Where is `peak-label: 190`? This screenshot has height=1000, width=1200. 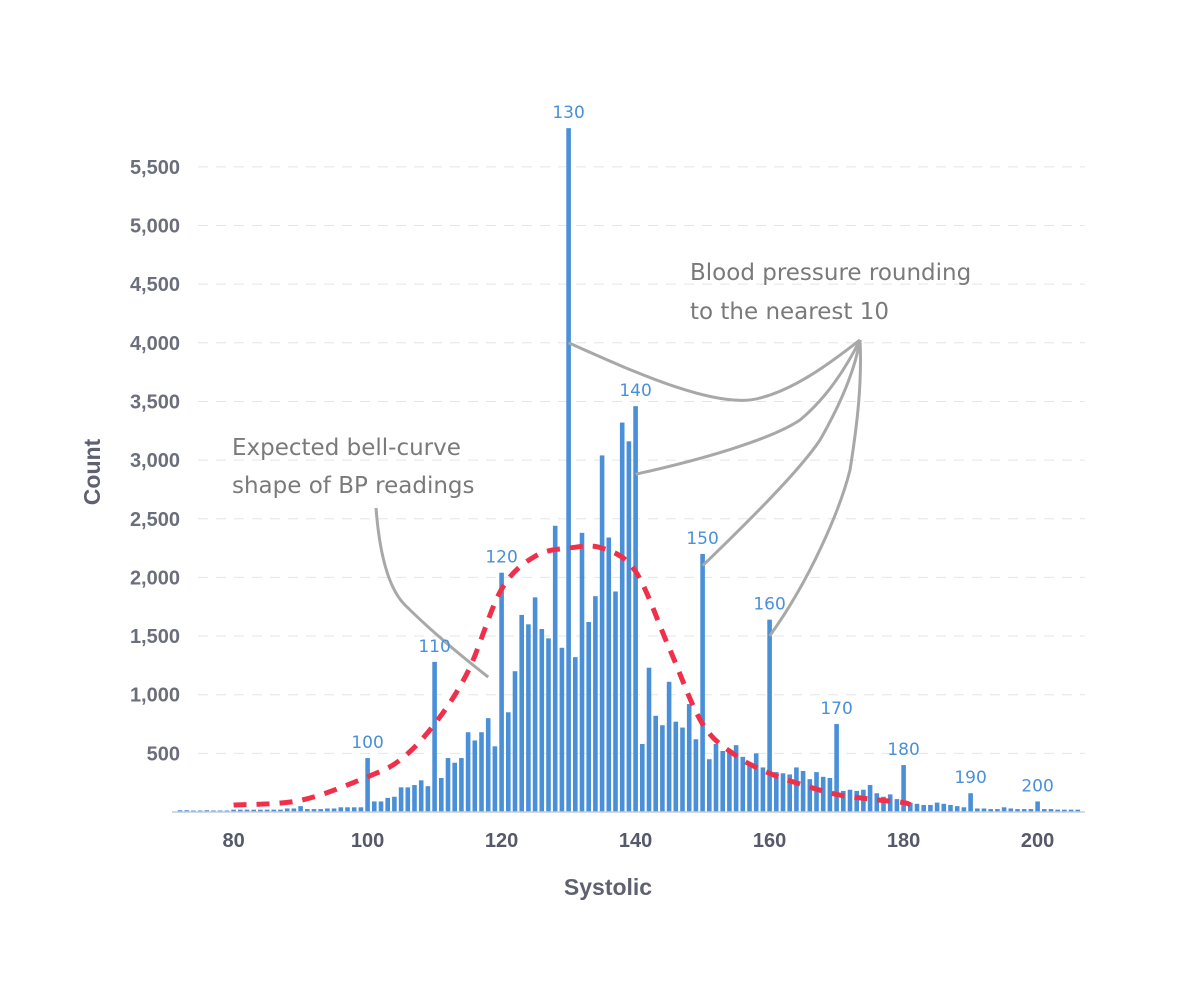
peak-label: 190 is located at coordinates (970, 778).